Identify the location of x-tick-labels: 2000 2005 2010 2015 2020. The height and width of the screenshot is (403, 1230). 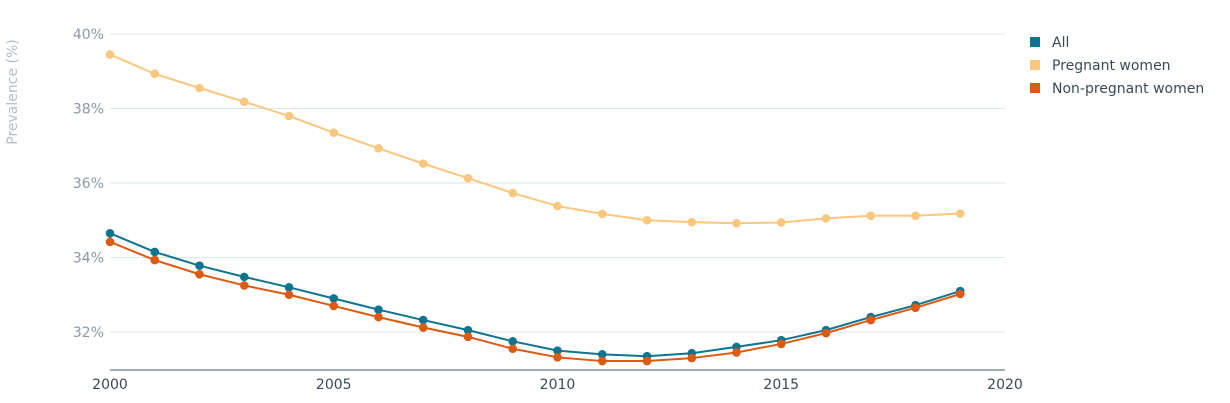
(557, 385).